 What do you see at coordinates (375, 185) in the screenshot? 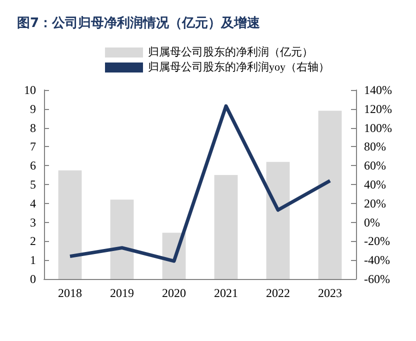
I see `y2-tick-label: 40%` at bounding box center [375, 185].